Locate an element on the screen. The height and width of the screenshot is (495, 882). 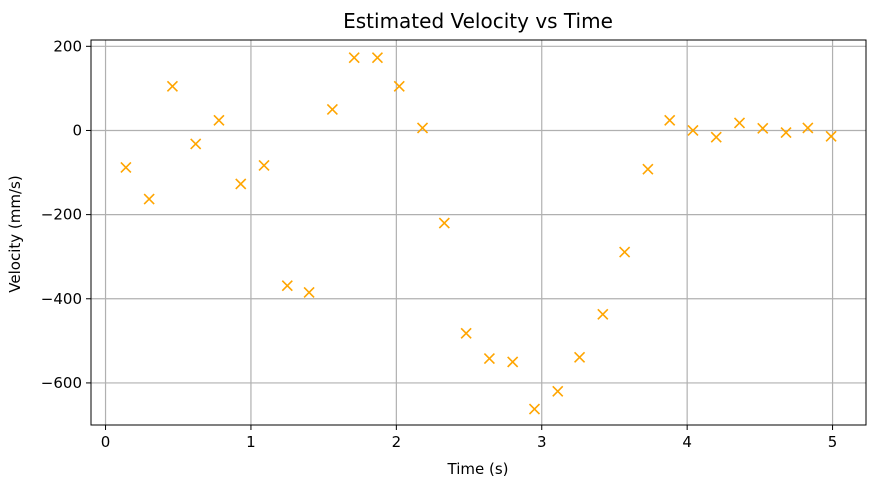
x-tick-label: 3 is located at coordinates (542, 442).